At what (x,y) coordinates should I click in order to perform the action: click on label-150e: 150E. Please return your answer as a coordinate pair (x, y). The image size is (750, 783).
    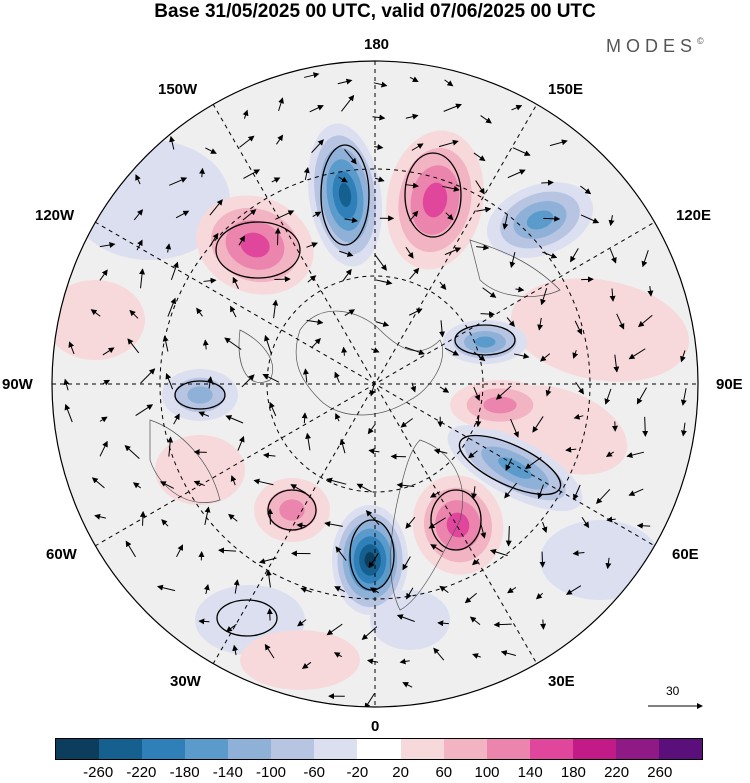
    Looking at the image, I should click on (566, 89).